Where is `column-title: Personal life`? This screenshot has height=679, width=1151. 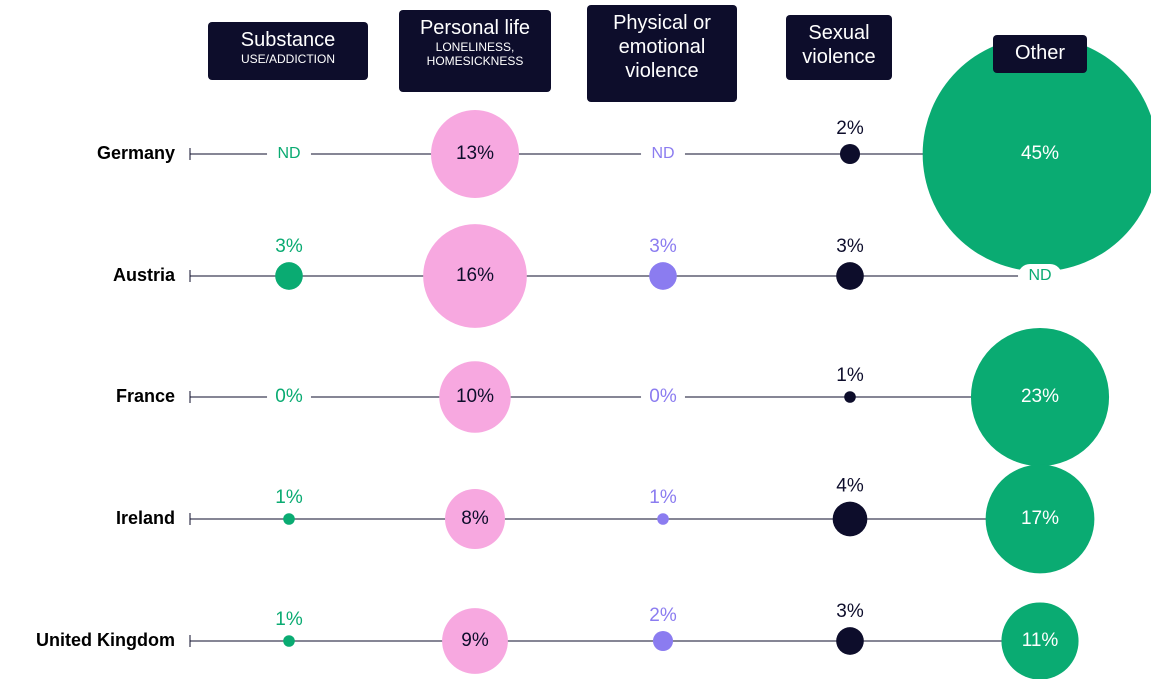 column-title: Personal life is located at coordinates (475, 28).